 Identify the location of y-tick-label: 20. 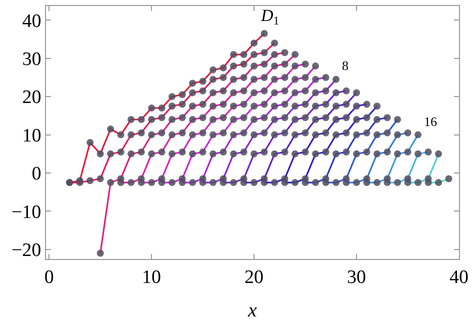
(32, 97).